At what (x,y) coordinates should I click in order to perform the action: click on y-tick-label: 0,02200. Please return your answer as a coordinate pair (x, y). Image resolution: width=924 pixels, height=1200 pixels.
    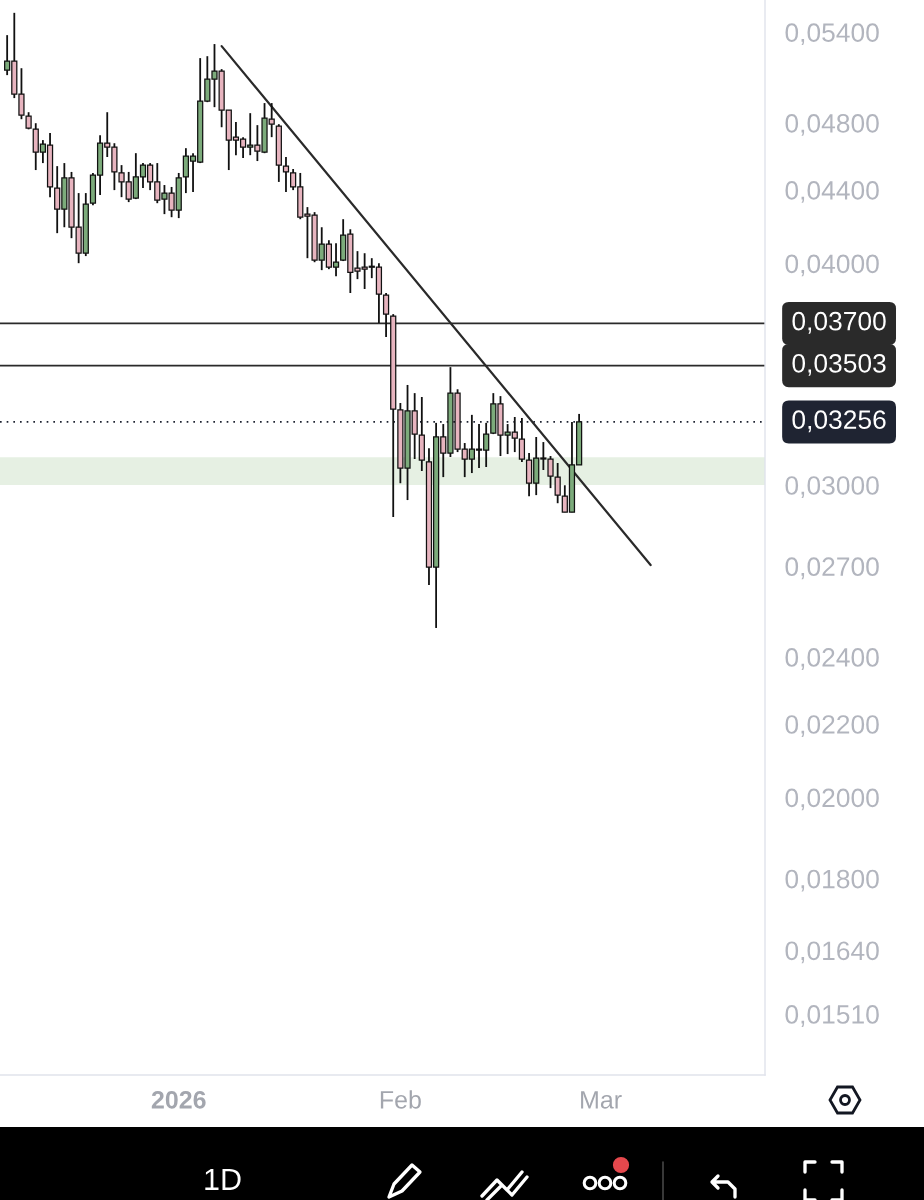
    Looking at the image, I should click on (832, 726).